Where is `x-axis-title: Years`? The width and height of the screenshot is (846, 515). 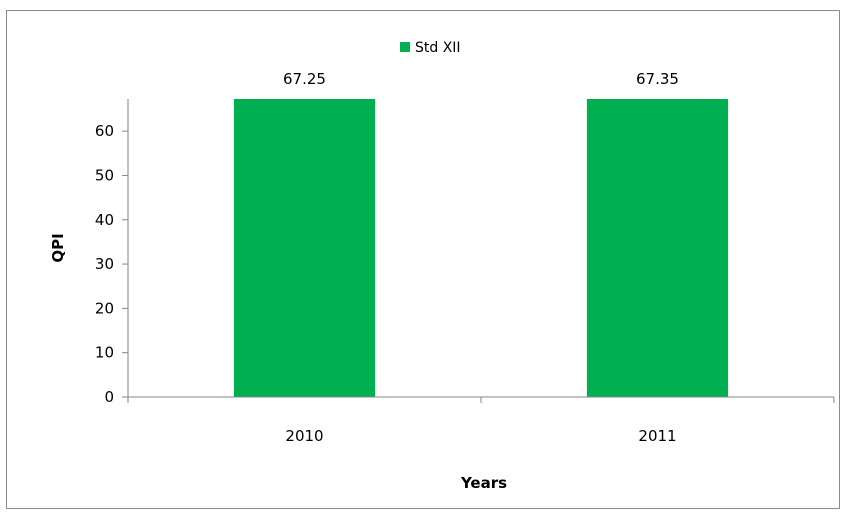
x-axis-title: Years is located at coordinates (483, 483).